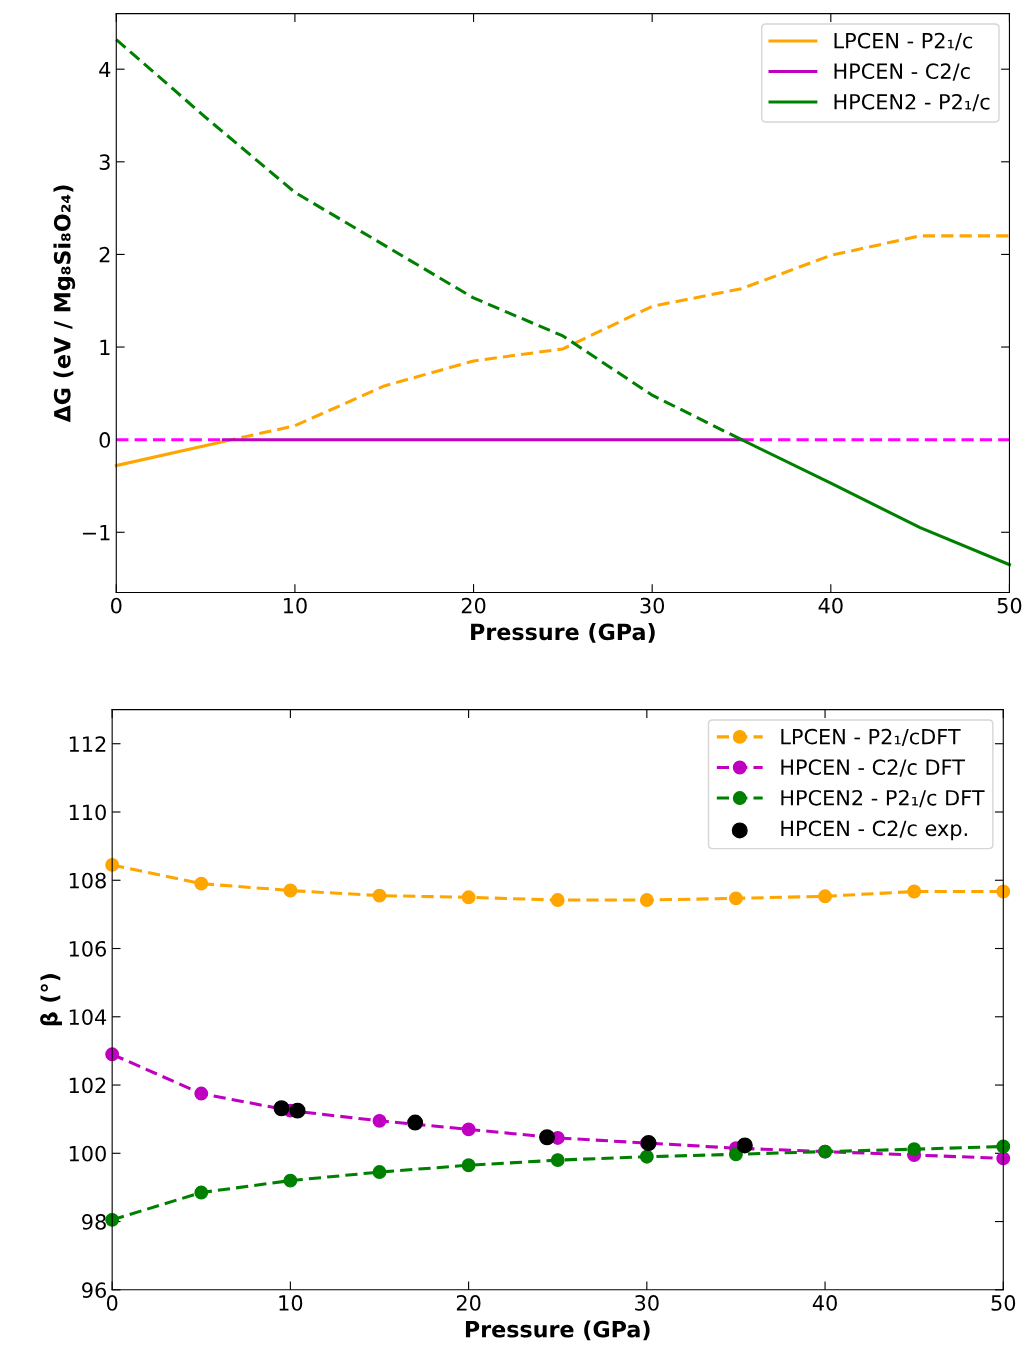 This screenshot has height=1362, width=1029. What do you see at coordinates (902, 72) in the screenshot?
I see `legend-label: HPCEN - C2/c` at bounding box center [902, 72].